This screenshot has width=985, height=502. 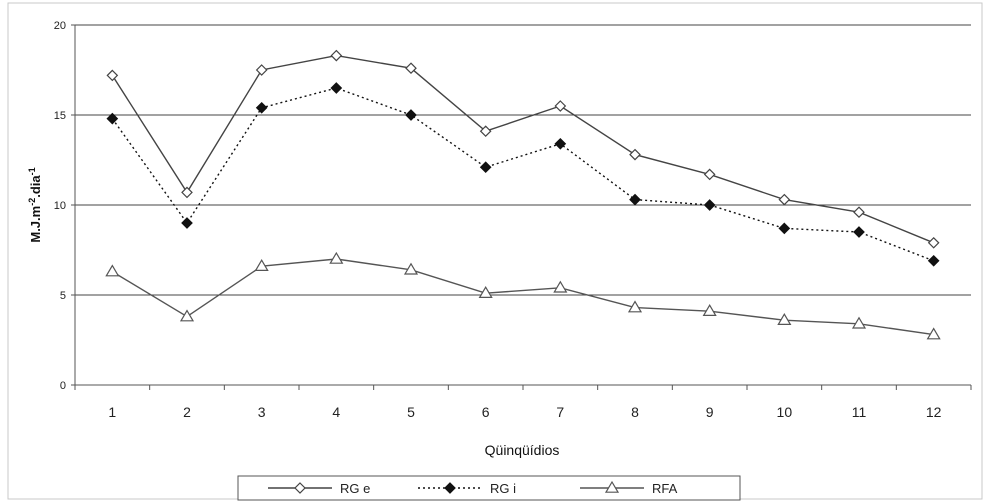 I want to click on x-tick-label-10: 11, so click(x=859, y=412).